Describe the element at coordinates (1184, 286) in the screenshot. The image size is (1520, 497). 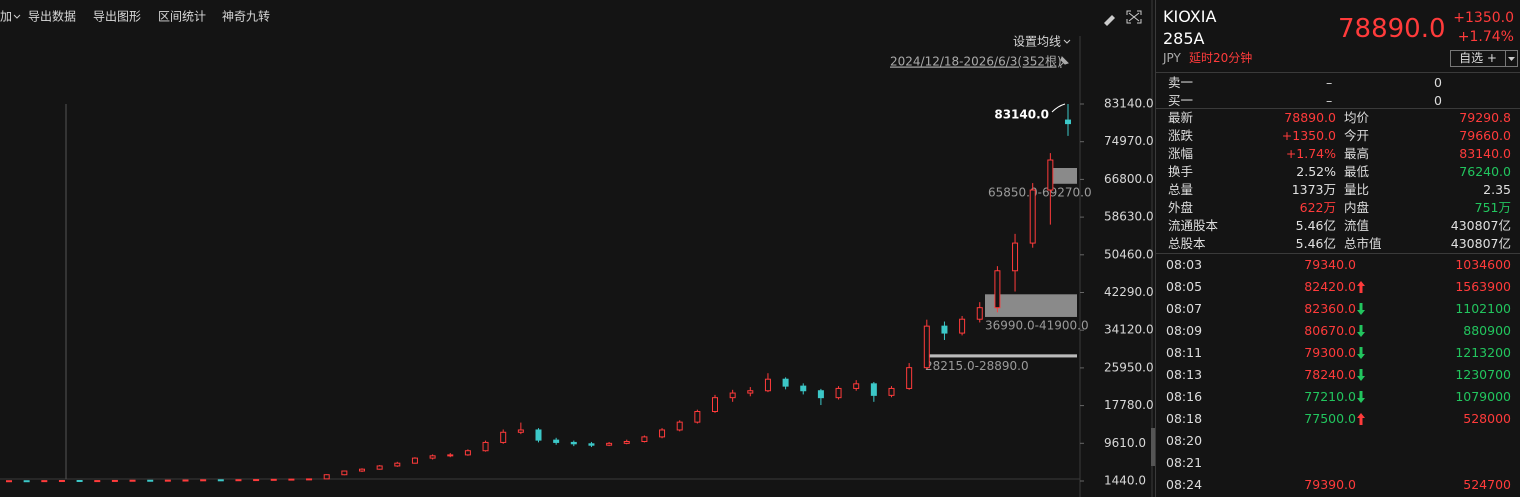
I see `trade-time: 08:05` at that location.